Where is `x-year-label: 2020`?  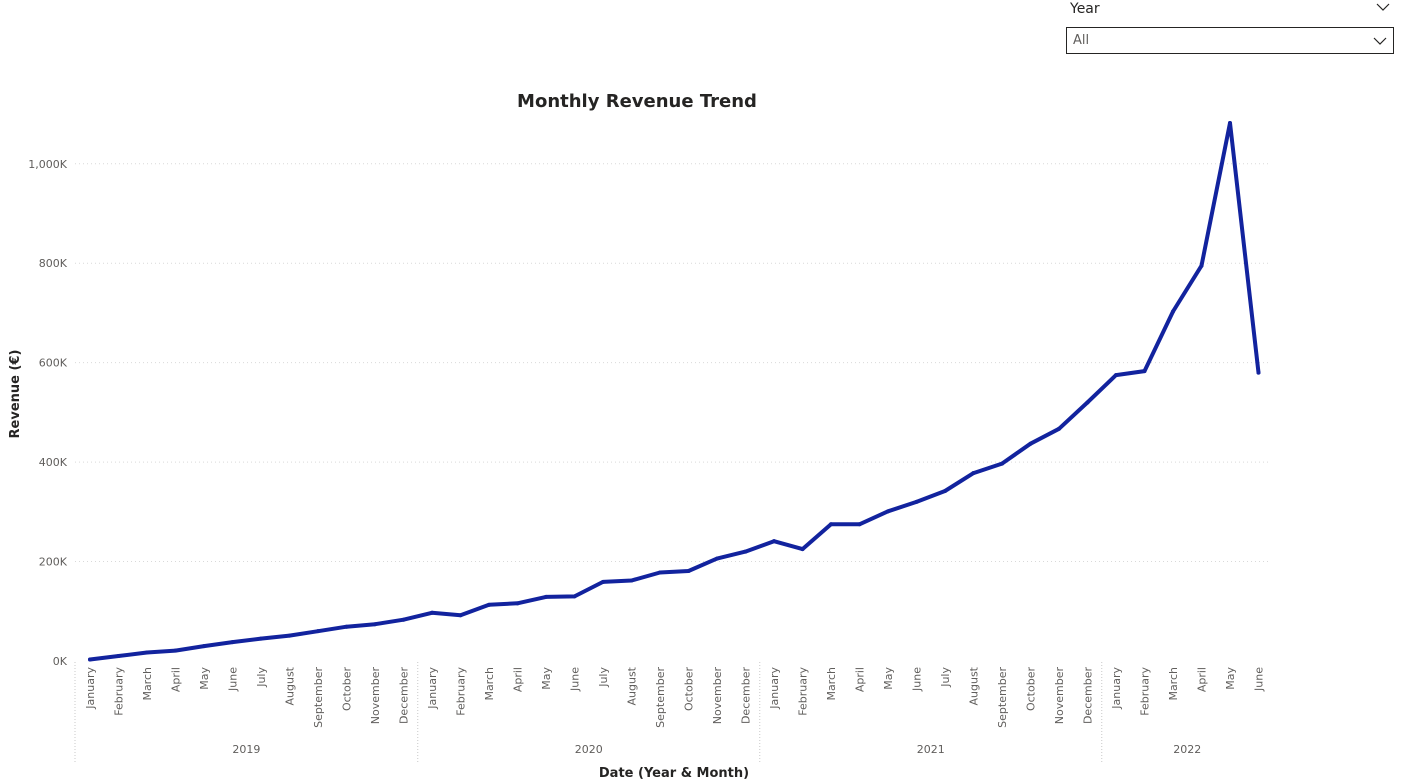
x-year-label: 2020 is located at coordinates (589, 749).